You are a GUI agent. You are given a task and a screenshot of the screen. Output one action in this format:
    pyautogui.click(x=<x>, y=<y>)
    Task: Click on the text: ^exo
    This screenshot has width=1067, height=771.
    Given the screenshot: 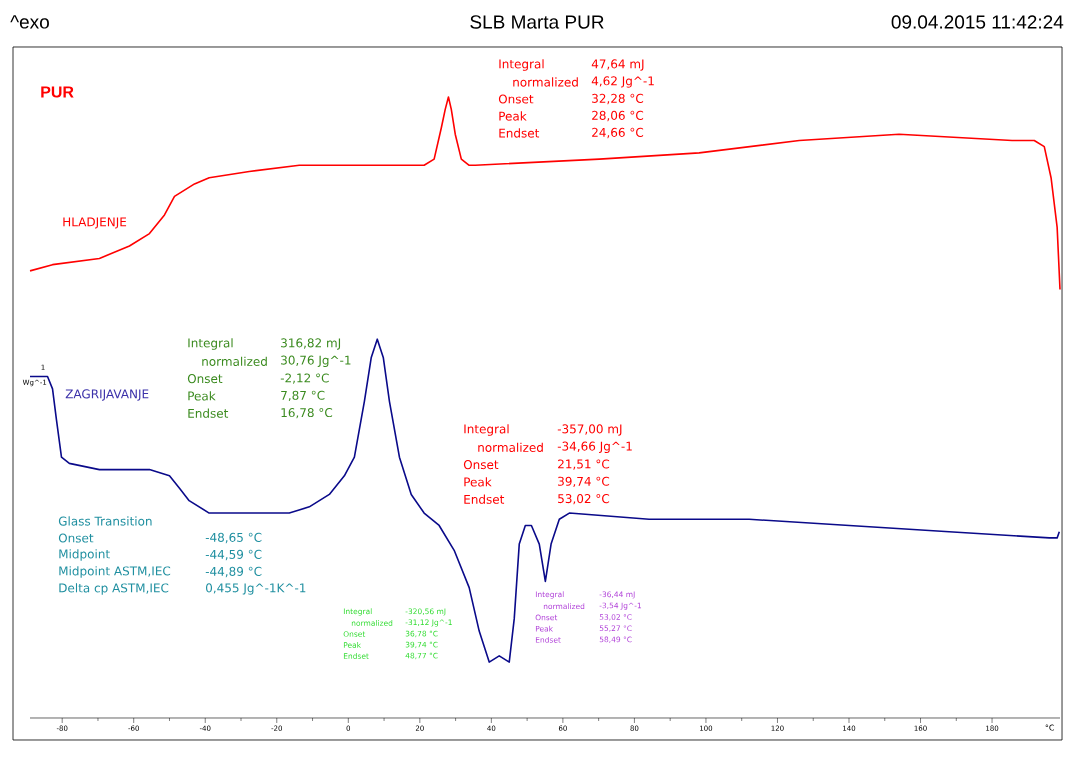 What is the action you would take?
    pyautogui.click(x=29, y=22)
    